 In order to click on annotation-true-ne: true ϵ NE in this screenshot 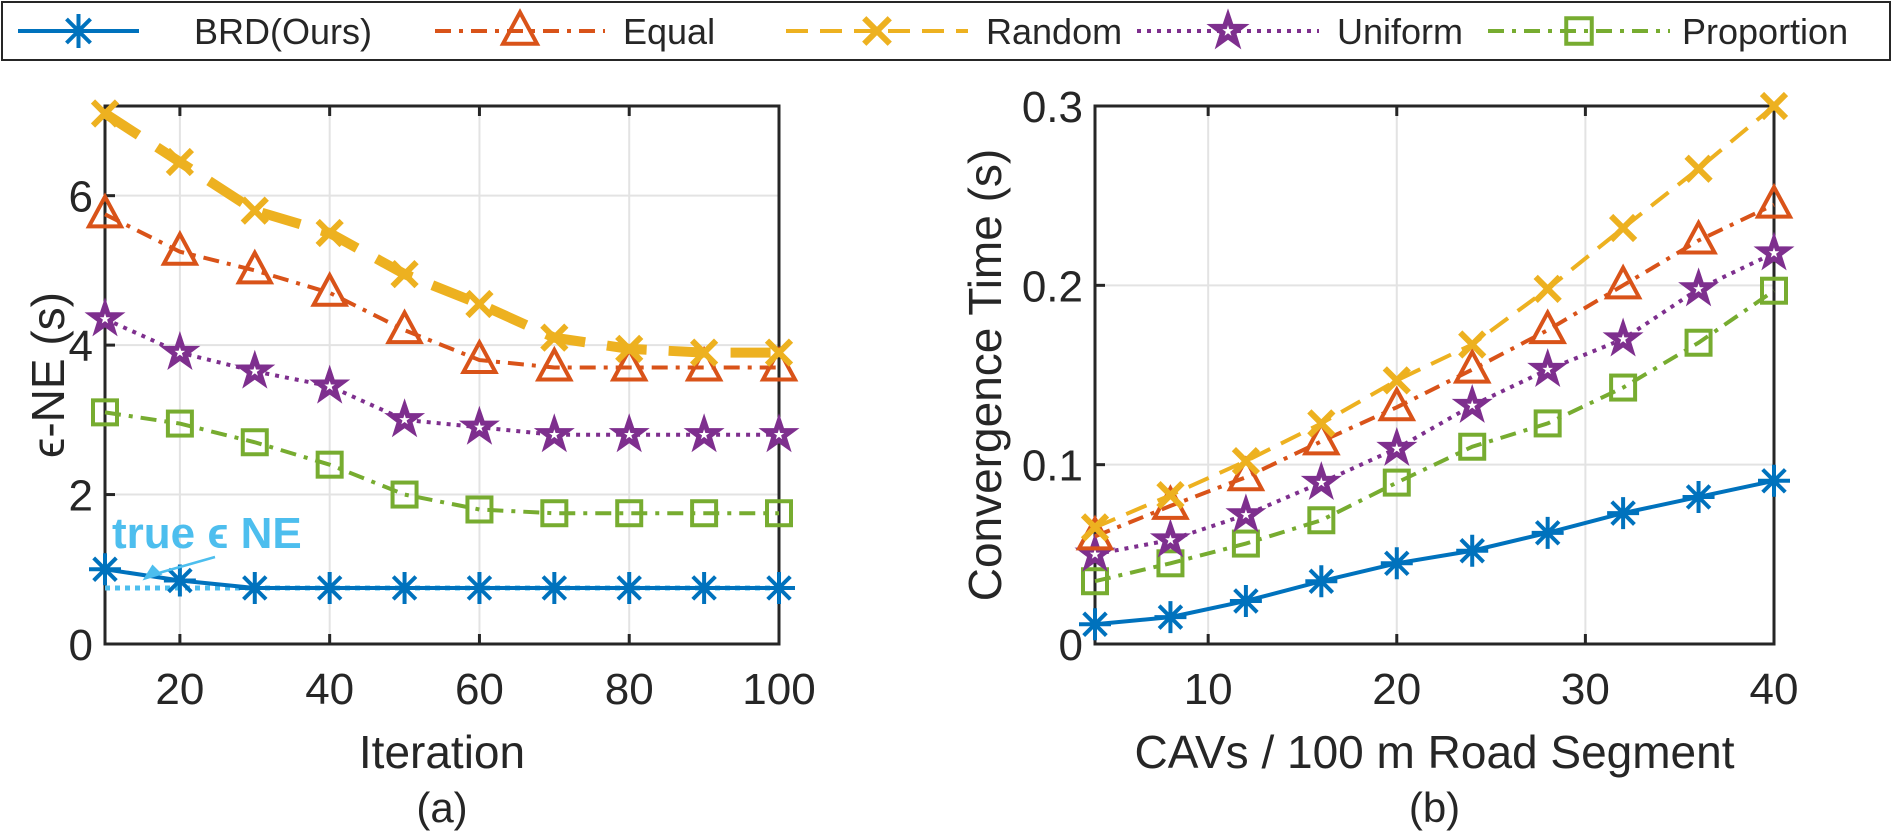, I will do `click(207, 533)`.